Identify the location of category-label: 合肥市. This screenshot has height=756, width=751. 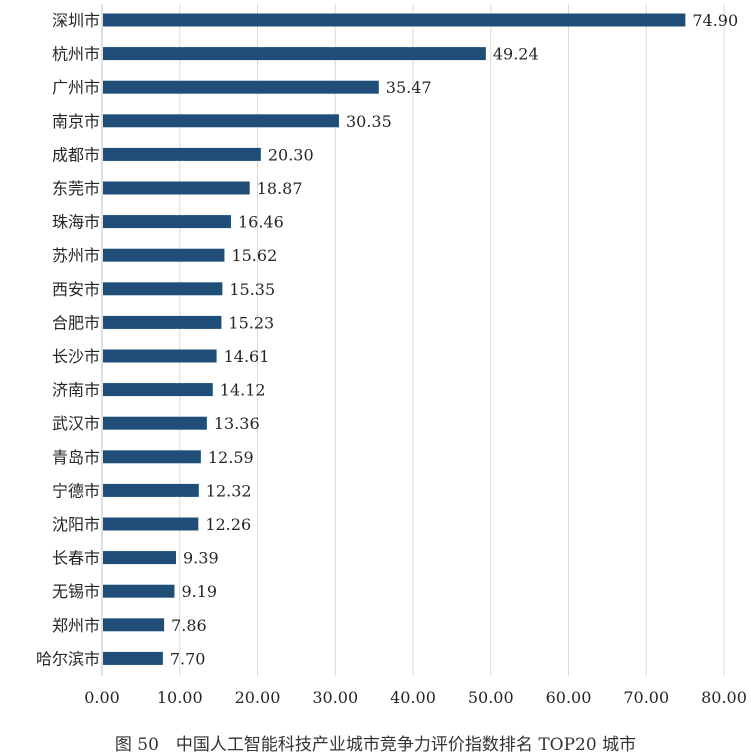
(76, 322).